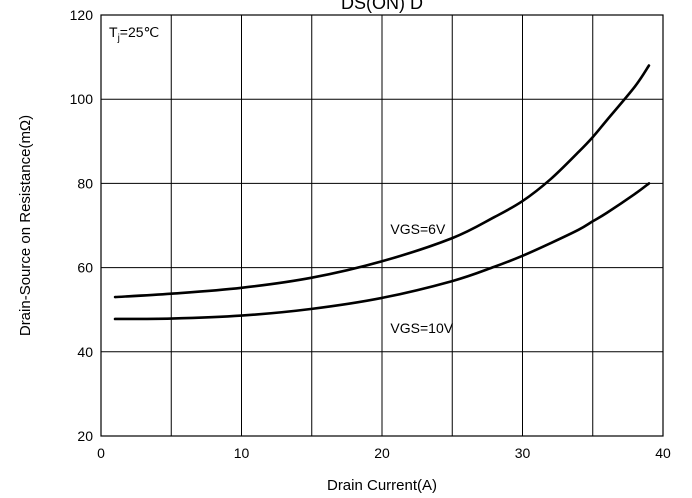  Describe the element at coordinates (382, 485) in the screenshot. I see `x-axis-label: Drain Current(A)` at that location.